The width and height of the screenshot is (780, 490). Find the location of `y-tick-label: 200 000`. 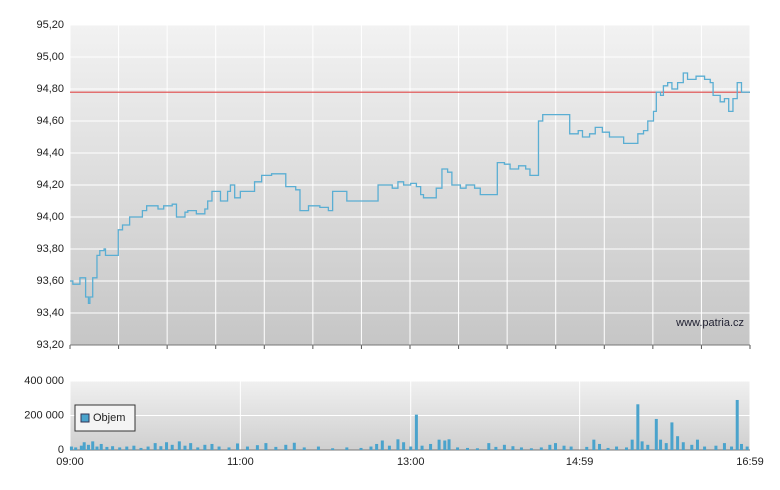

y-tick-label: 200 000 is located at coordinates (44, 415).